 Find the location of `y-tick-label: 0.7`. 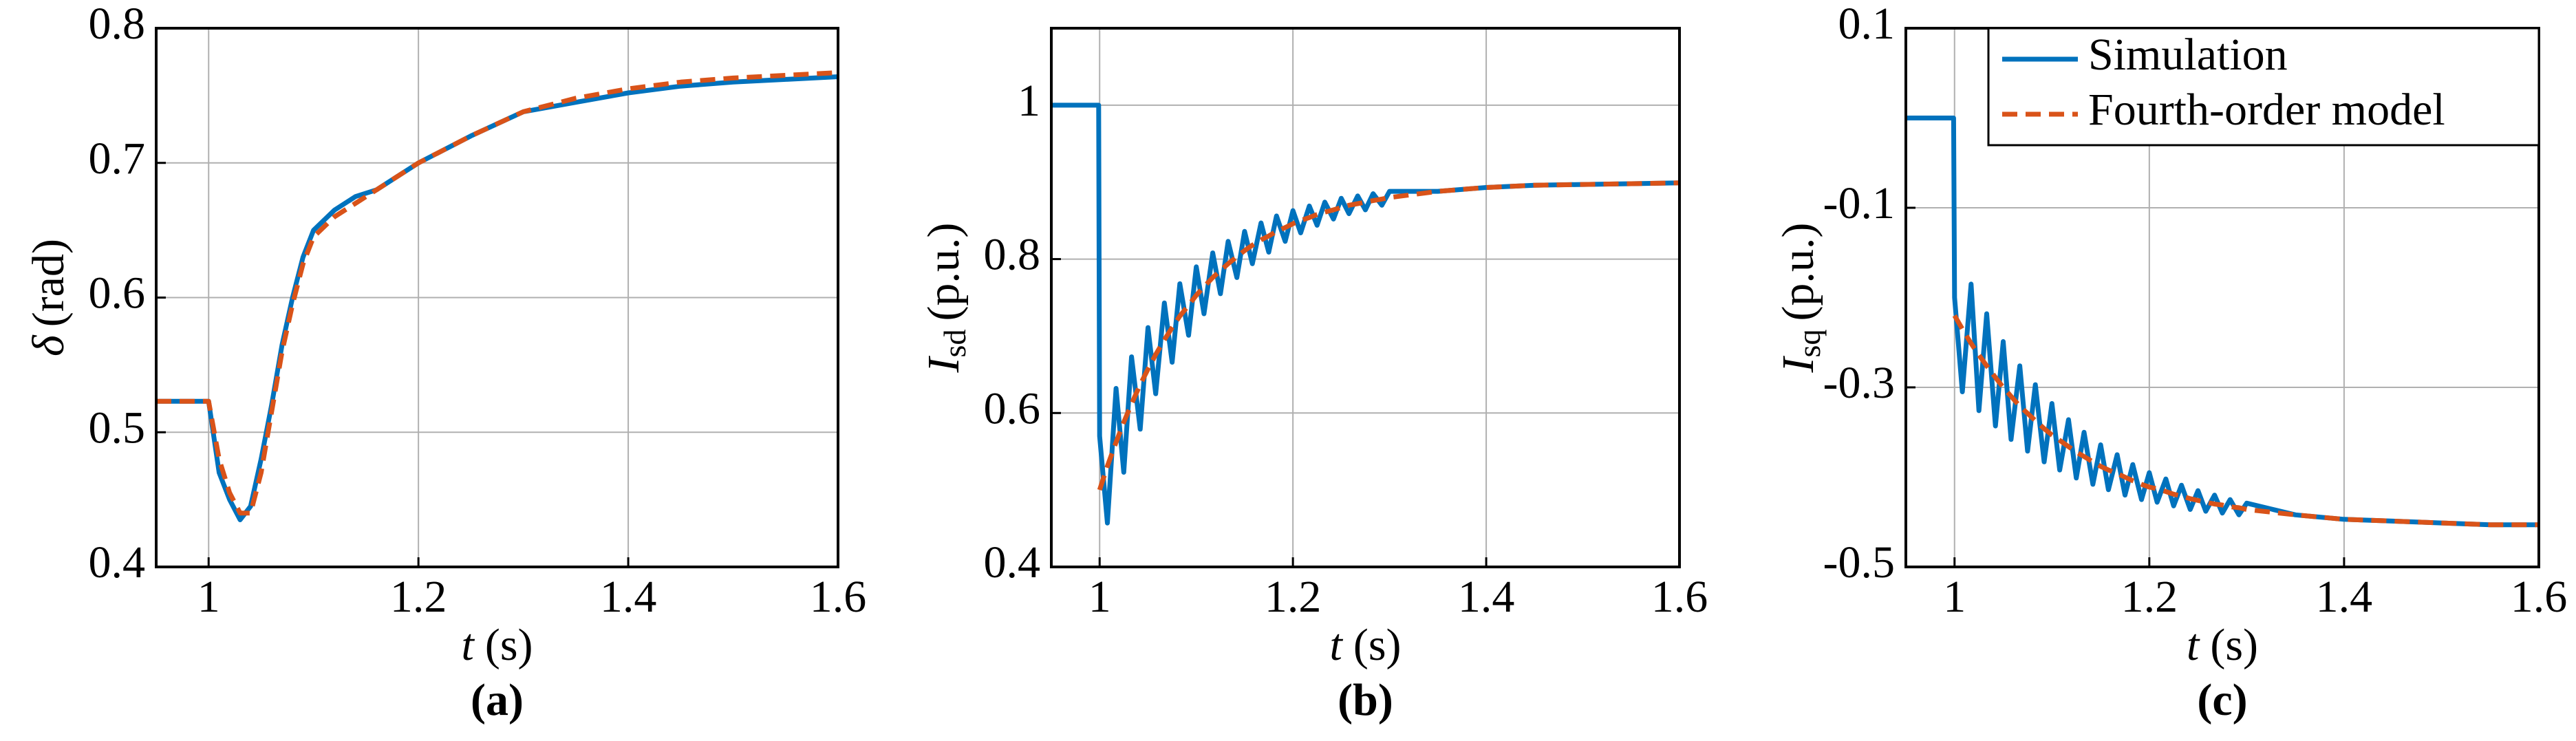

y-tick-label: 0.7 is located at coordinates (117, 159).